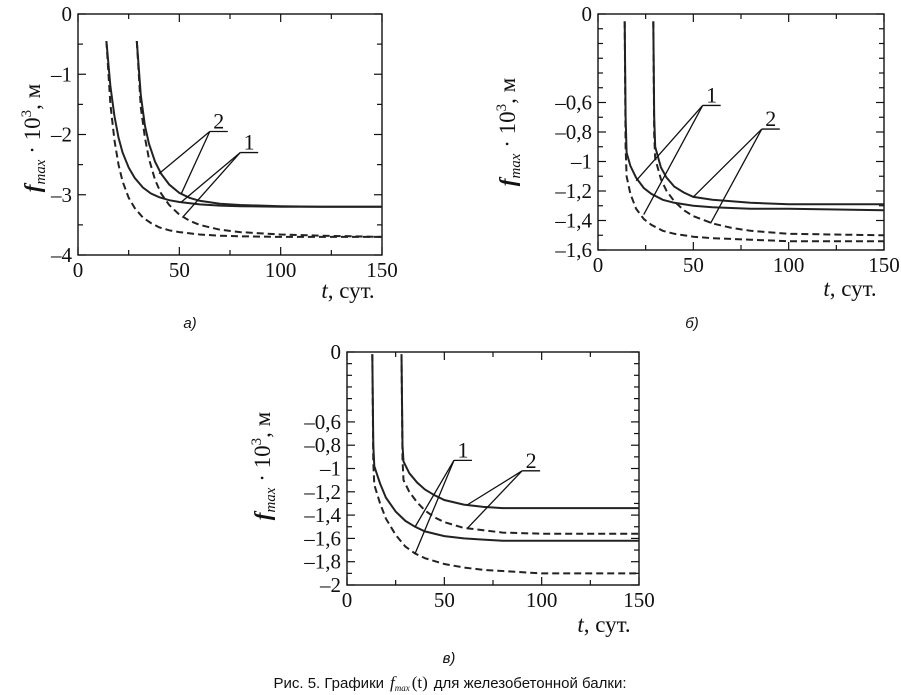 Image resolution: width=901 pixels, height=695 pixels. What do you see at coordinates (61, 195) in the screenshot?
I see `y-tick-label: –3` at bounding box center [61, 195].